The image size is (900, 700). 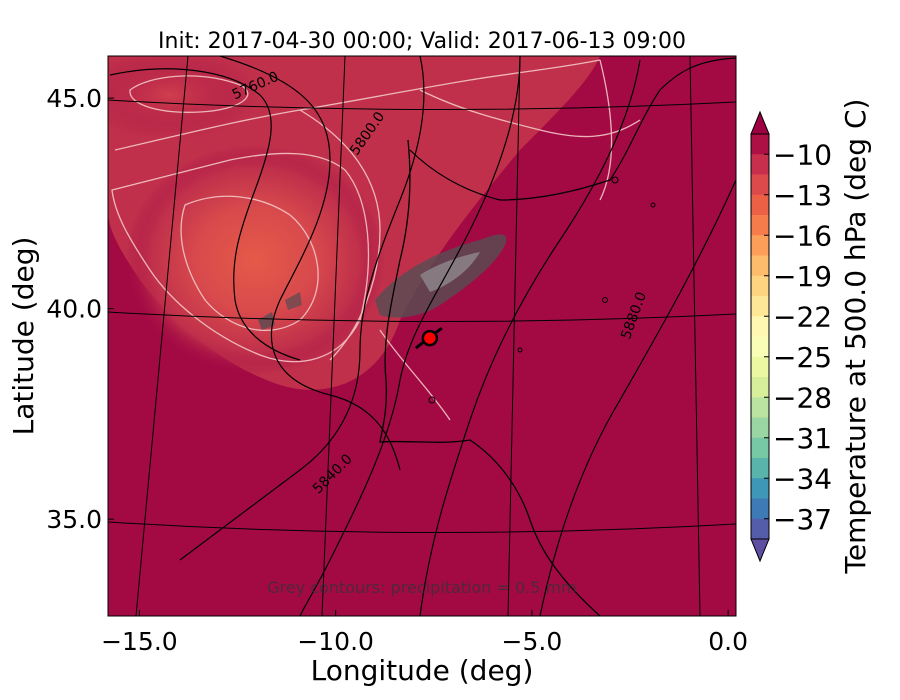 What do you see at coordinates (760, 122) in the screenshot?
I see `colorbar-extend-max` at bounding box center [760, 122].